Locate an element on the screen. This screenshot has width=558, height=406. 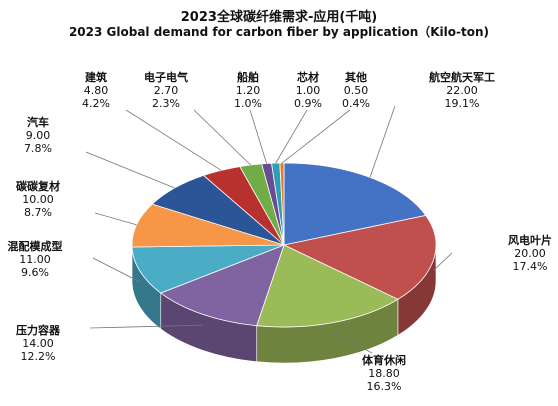
slice-label-5: 混配模成型 is located at coordinates (35, 246).